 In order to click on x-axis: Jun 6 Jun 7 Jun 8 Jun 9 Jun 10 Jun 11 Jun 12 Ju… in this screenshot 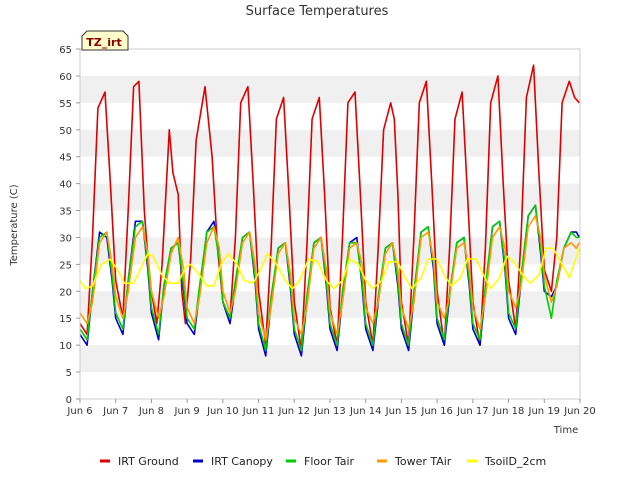, I will do `click(331, 408)`.